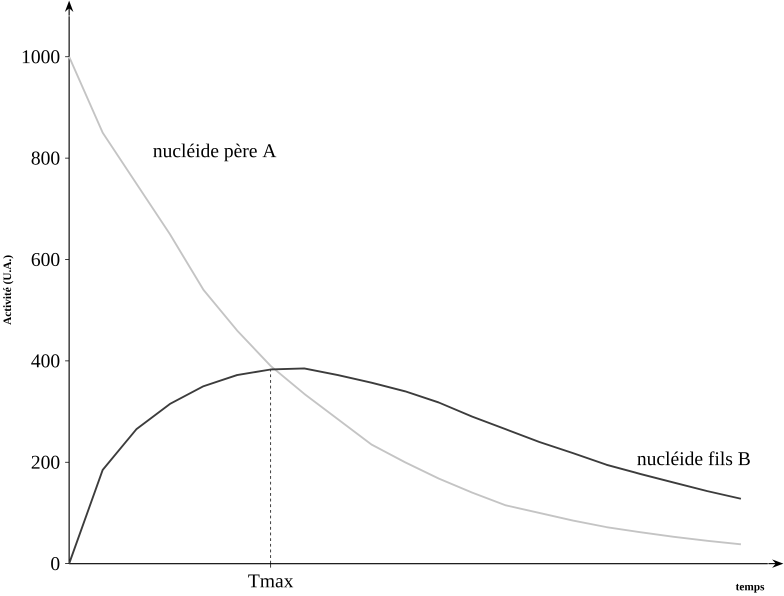  I want to click on x-axis-title: temps, so click(750, 588).